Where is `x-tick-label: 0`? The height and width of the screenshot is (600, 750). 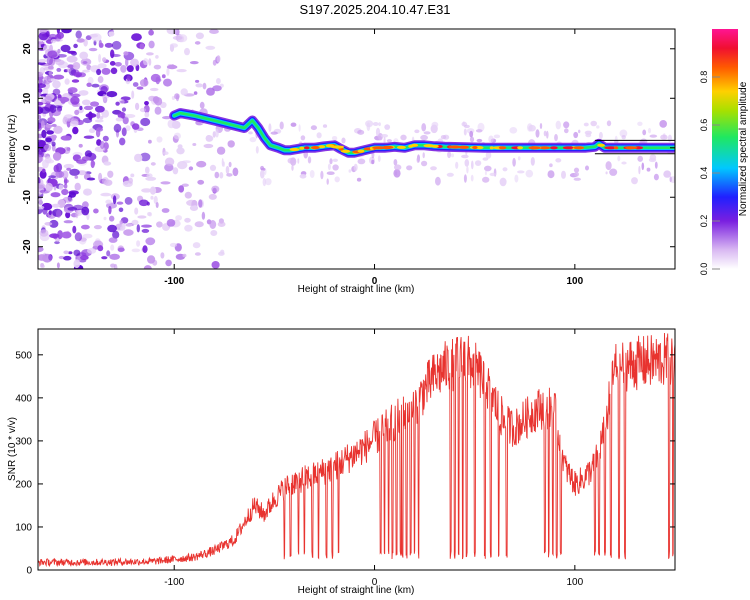
x-tick-label: 0 is located at coordinates (375, 281).